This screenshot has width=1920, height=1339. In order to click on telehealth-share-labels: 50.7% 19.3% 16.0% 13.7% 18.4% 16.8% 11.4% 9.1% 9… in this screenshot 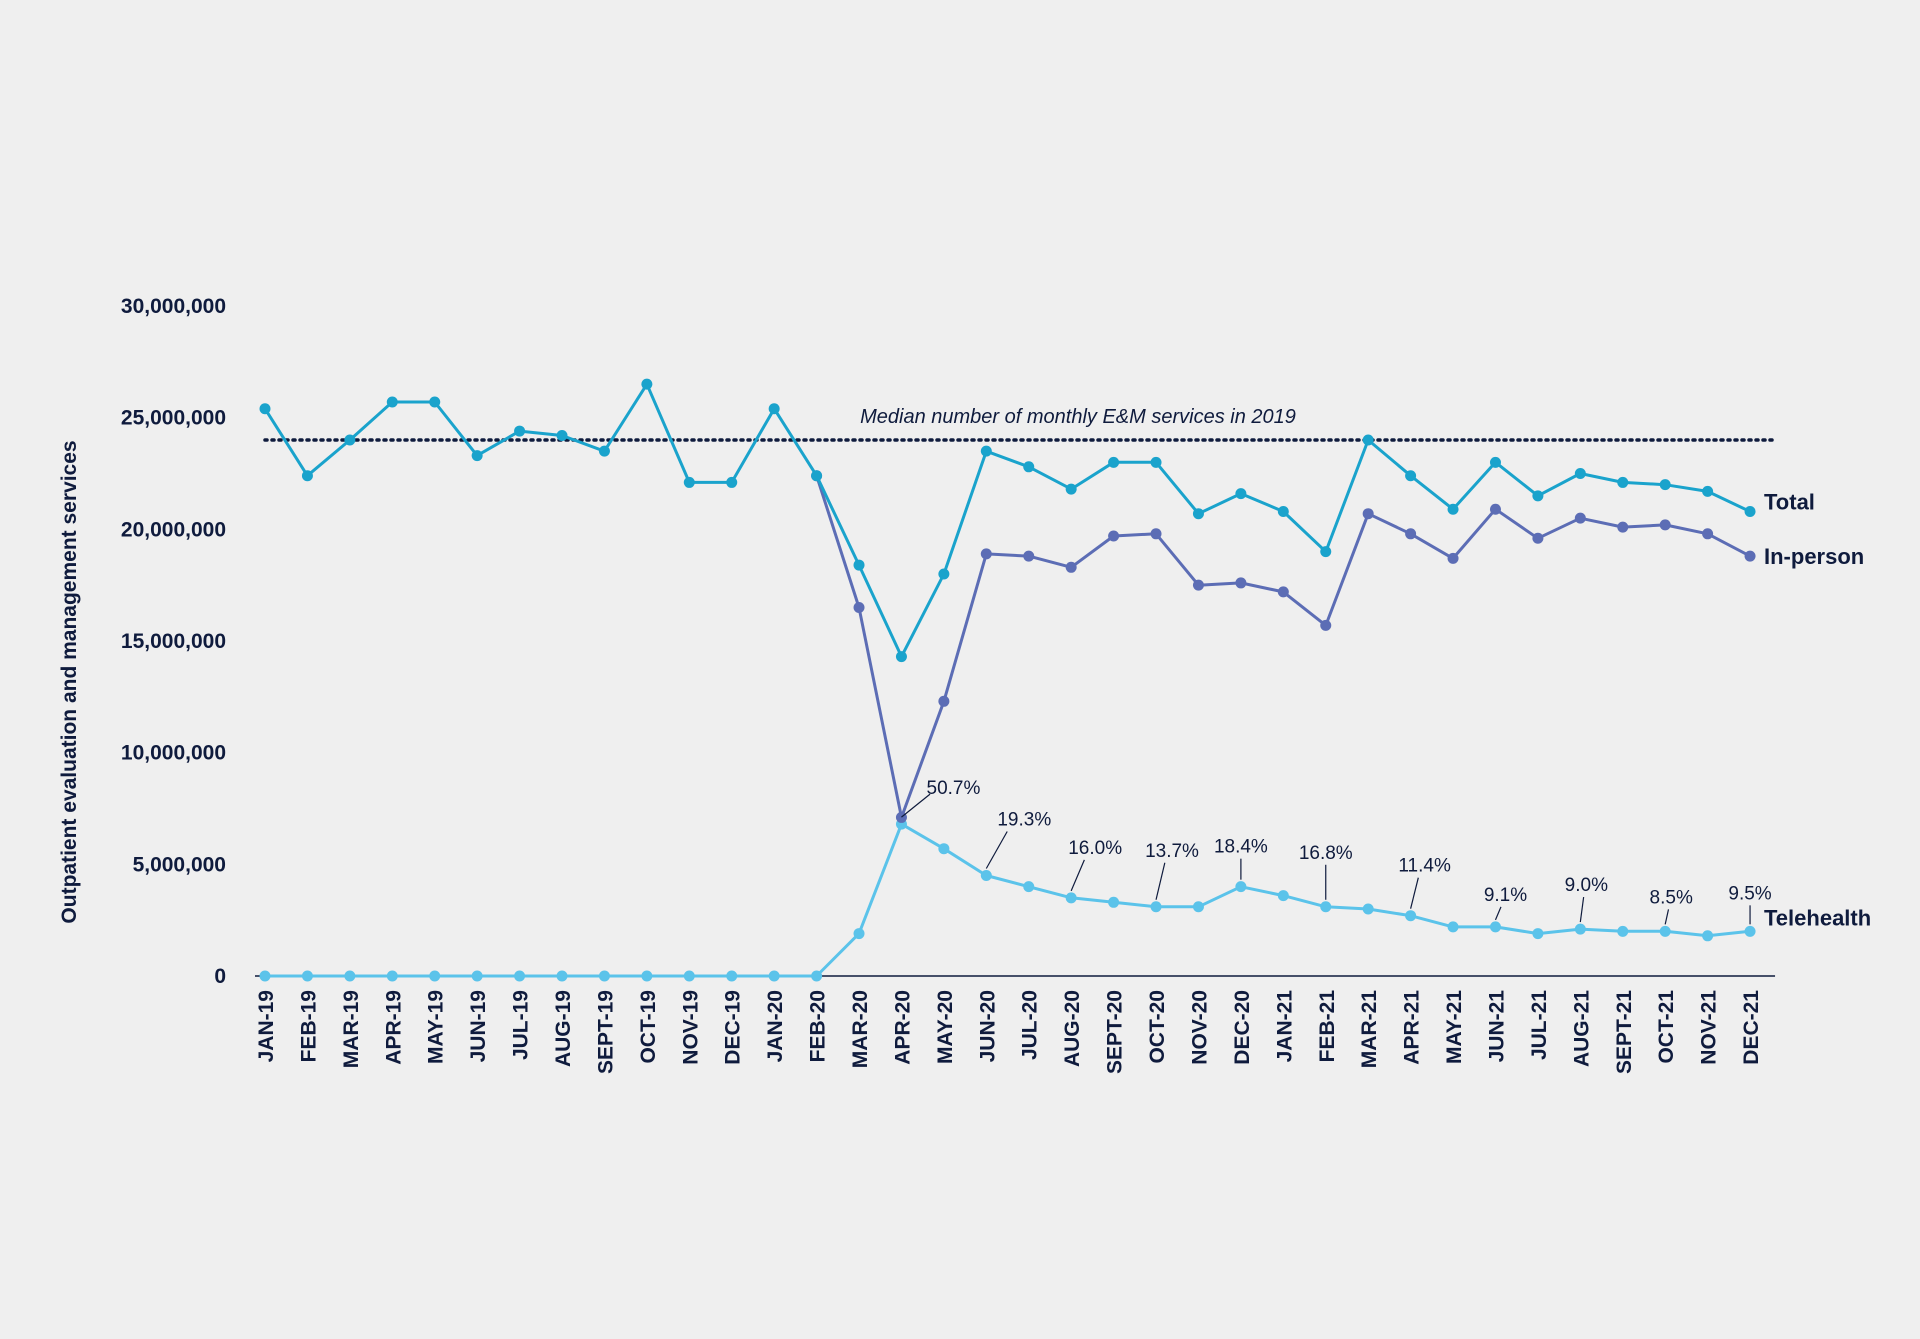, I will do `click(1336, 851)`.